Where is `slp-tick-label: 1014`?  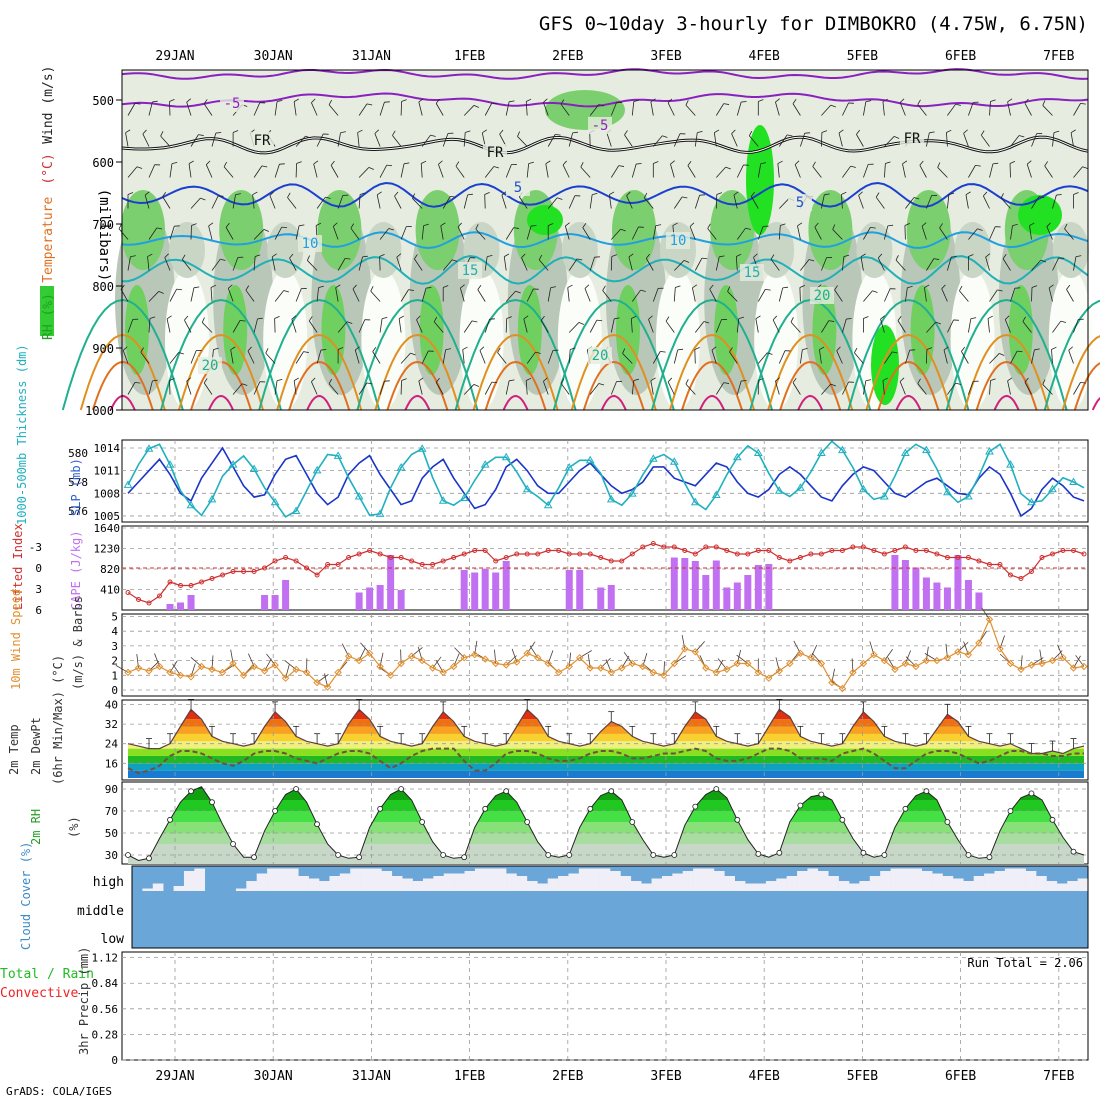 slp-tick-label: 1014 is located at coordinates (107, 448).